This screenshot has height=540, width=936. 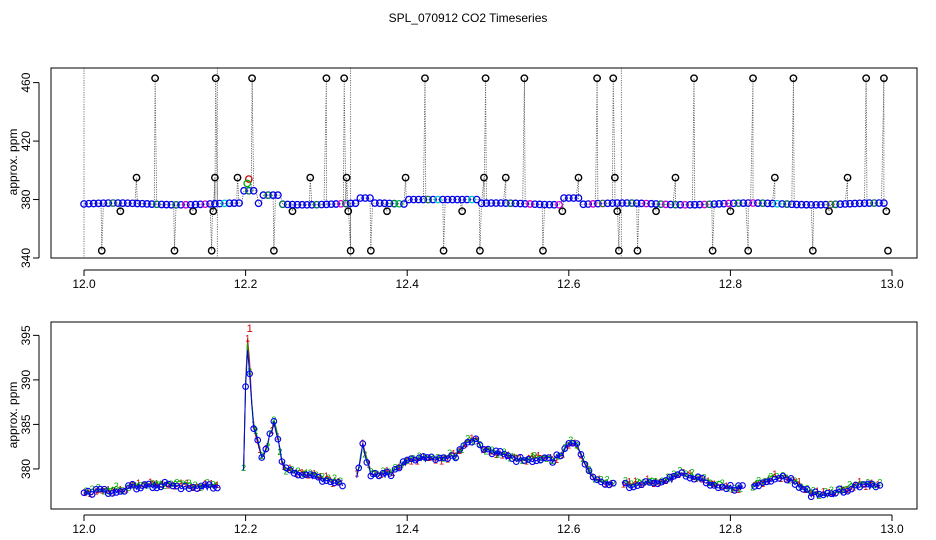 I want to click on bottom-y-tick-label: 380, so click(x=26, y=469).